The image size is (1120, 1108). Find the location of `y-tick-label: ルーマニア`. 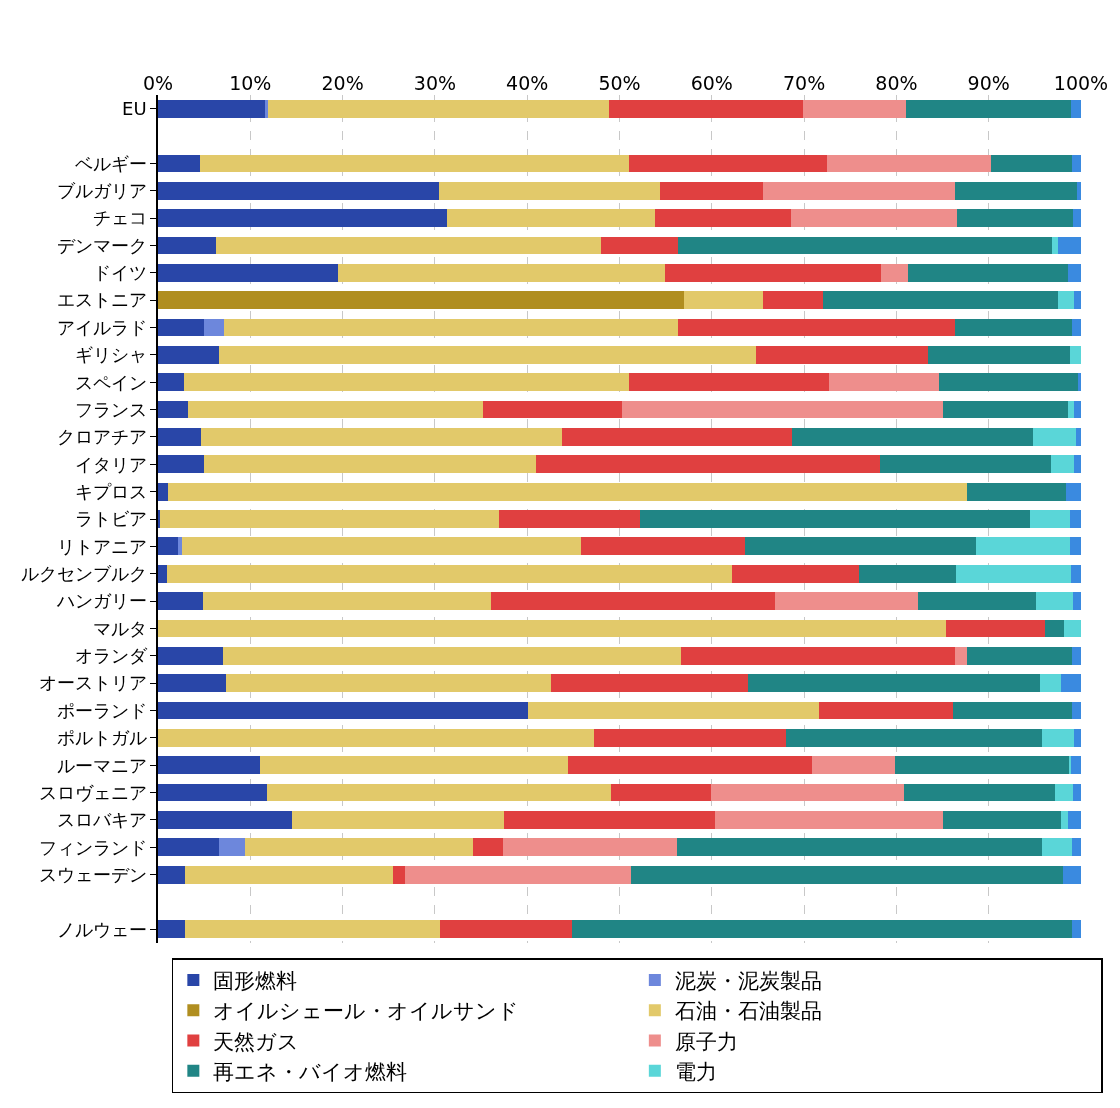

y-tick-label: ルーマニア is located at coordinates (101, 765).